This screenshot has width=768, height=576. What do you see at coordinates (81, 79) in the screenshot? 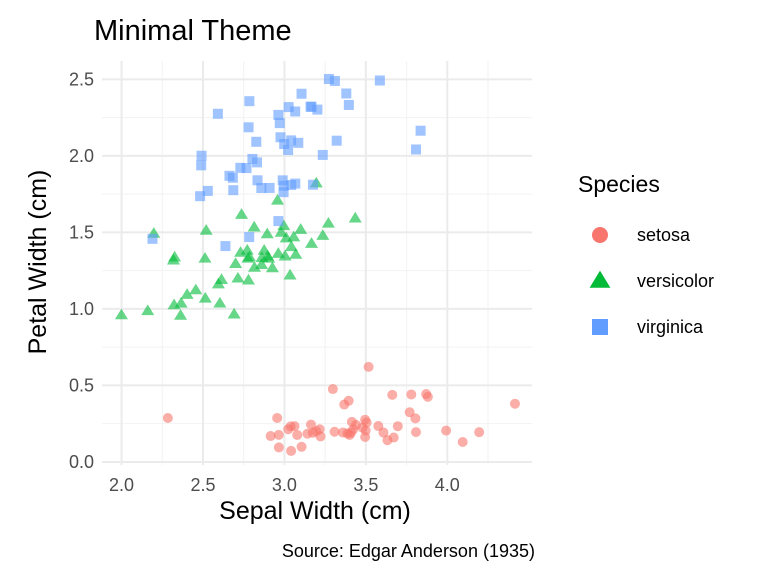
I see `y-tick-label: 2.5` at bounding box center [81, 79].